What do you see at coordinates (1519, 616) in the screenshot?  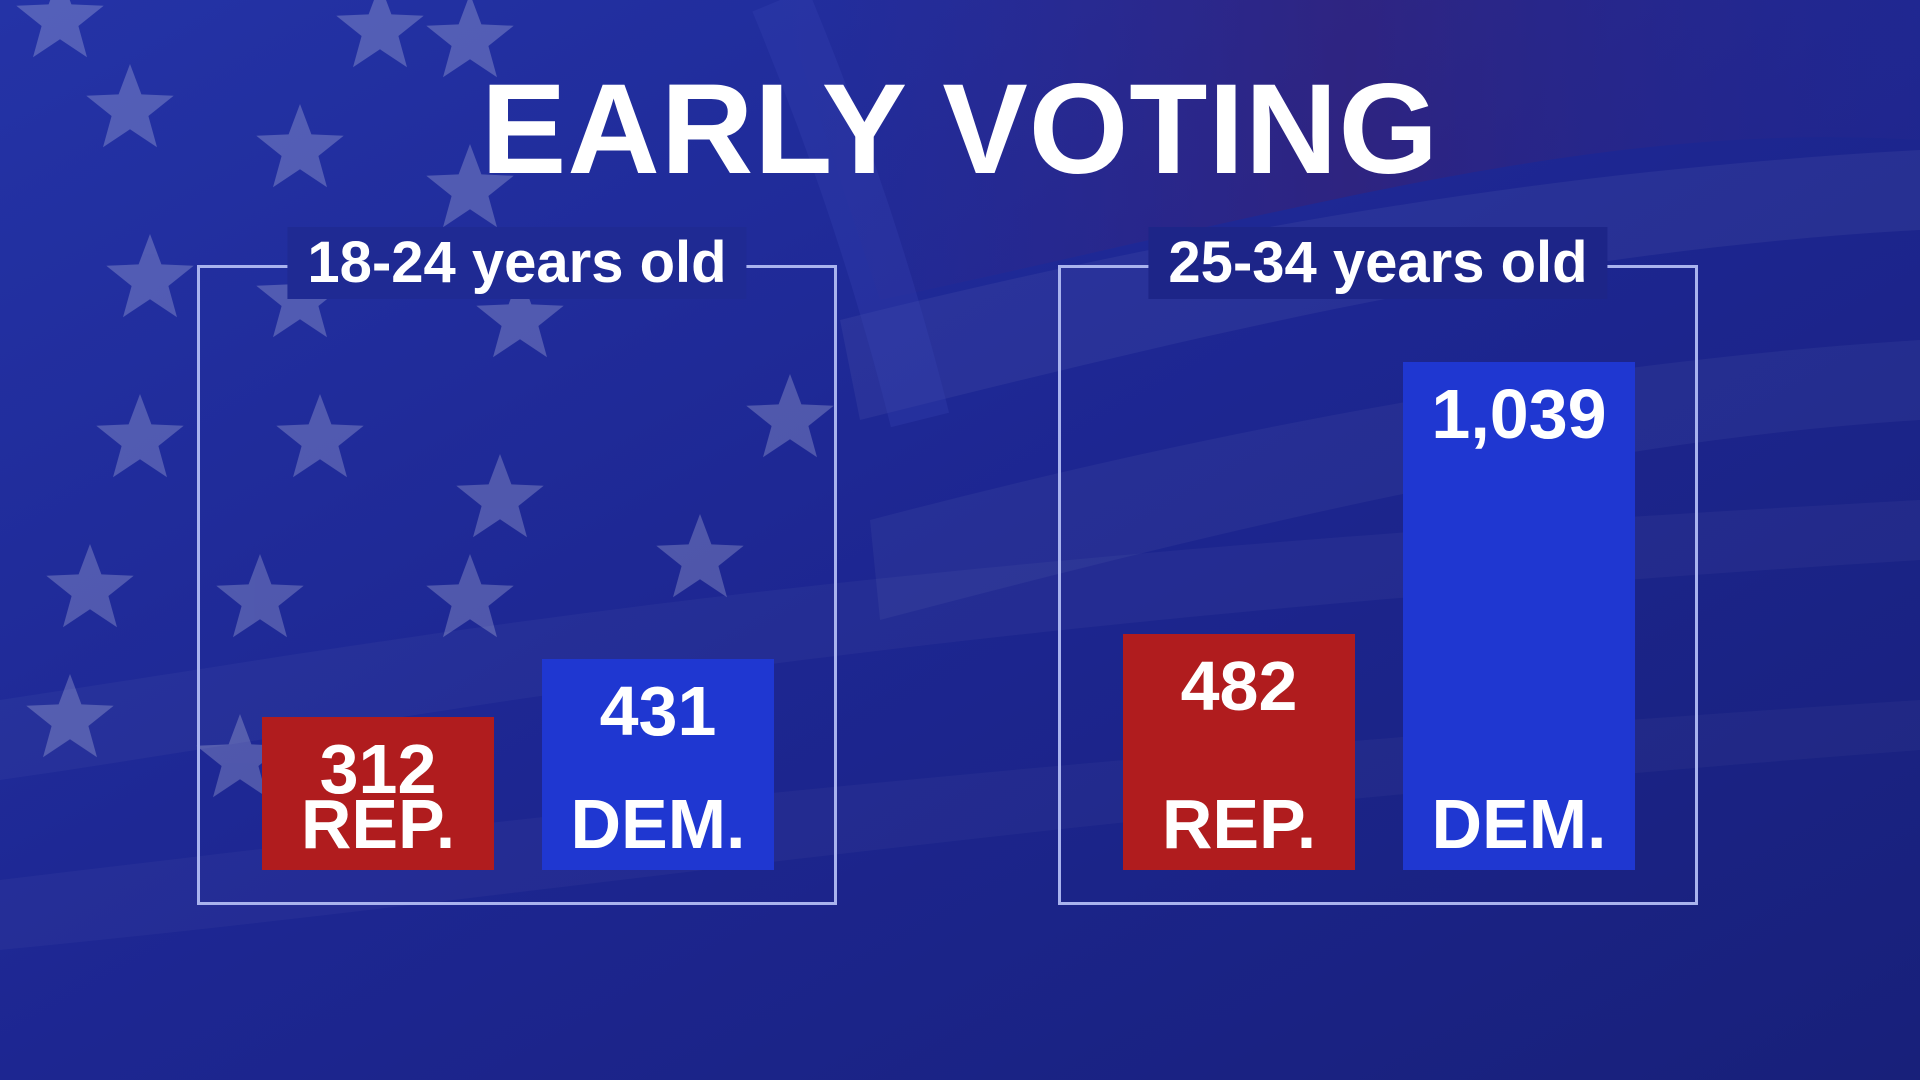 I see `bar-dem: 1,039 DEM.` at bounding box center [1519, 616].